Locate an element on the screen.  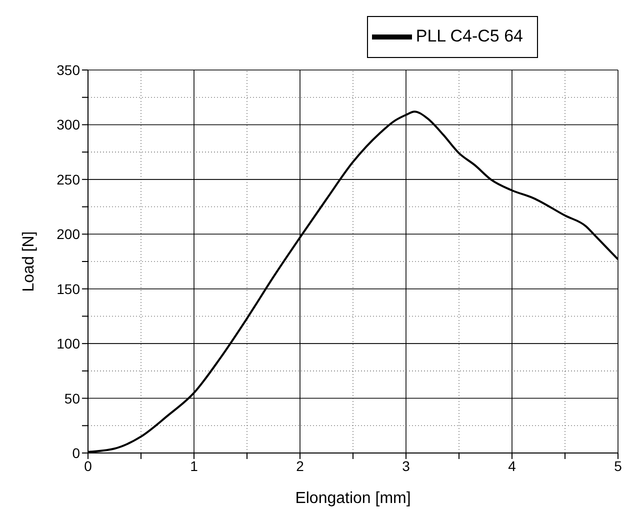
x-tick-label: 0 is located at coordinates (88, 466).